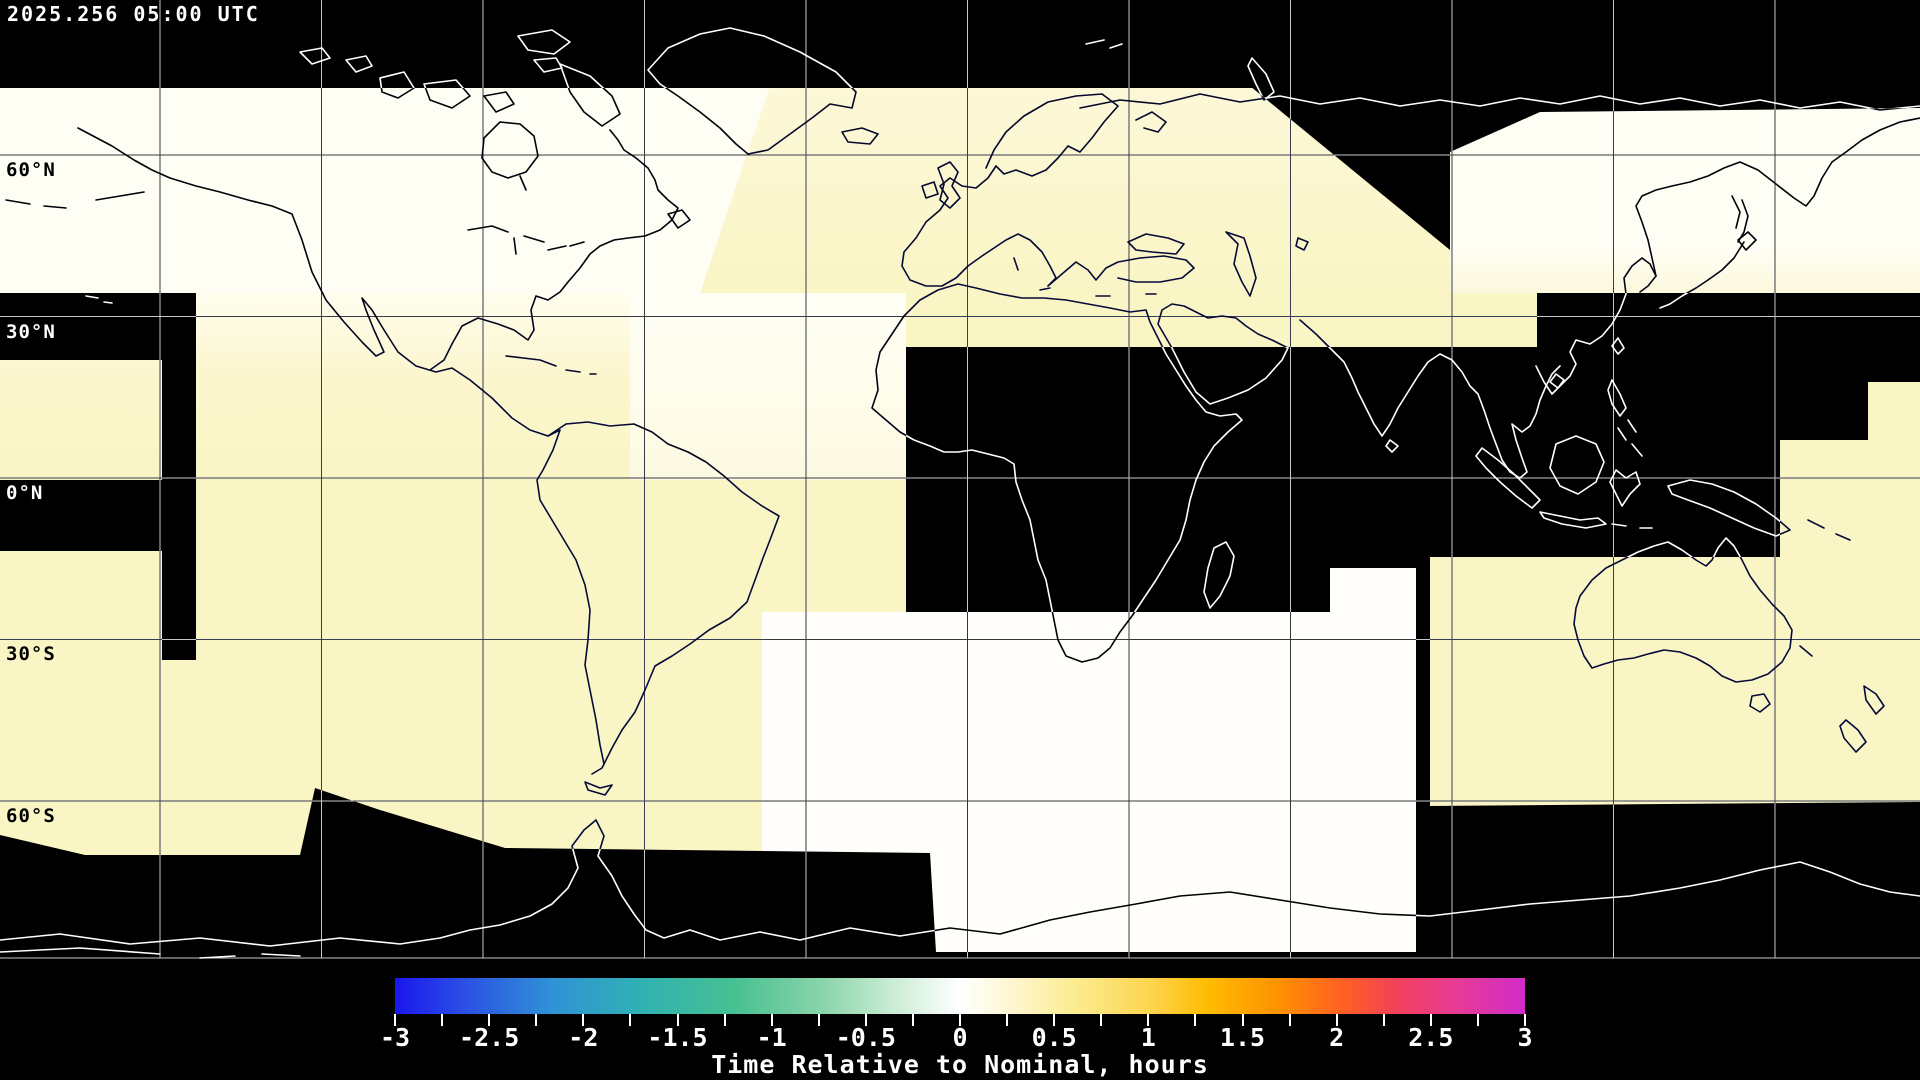  Describe the element at coordinates (1675, 682) in the screenshot. I see `data-region-australia-yellow` at that location.